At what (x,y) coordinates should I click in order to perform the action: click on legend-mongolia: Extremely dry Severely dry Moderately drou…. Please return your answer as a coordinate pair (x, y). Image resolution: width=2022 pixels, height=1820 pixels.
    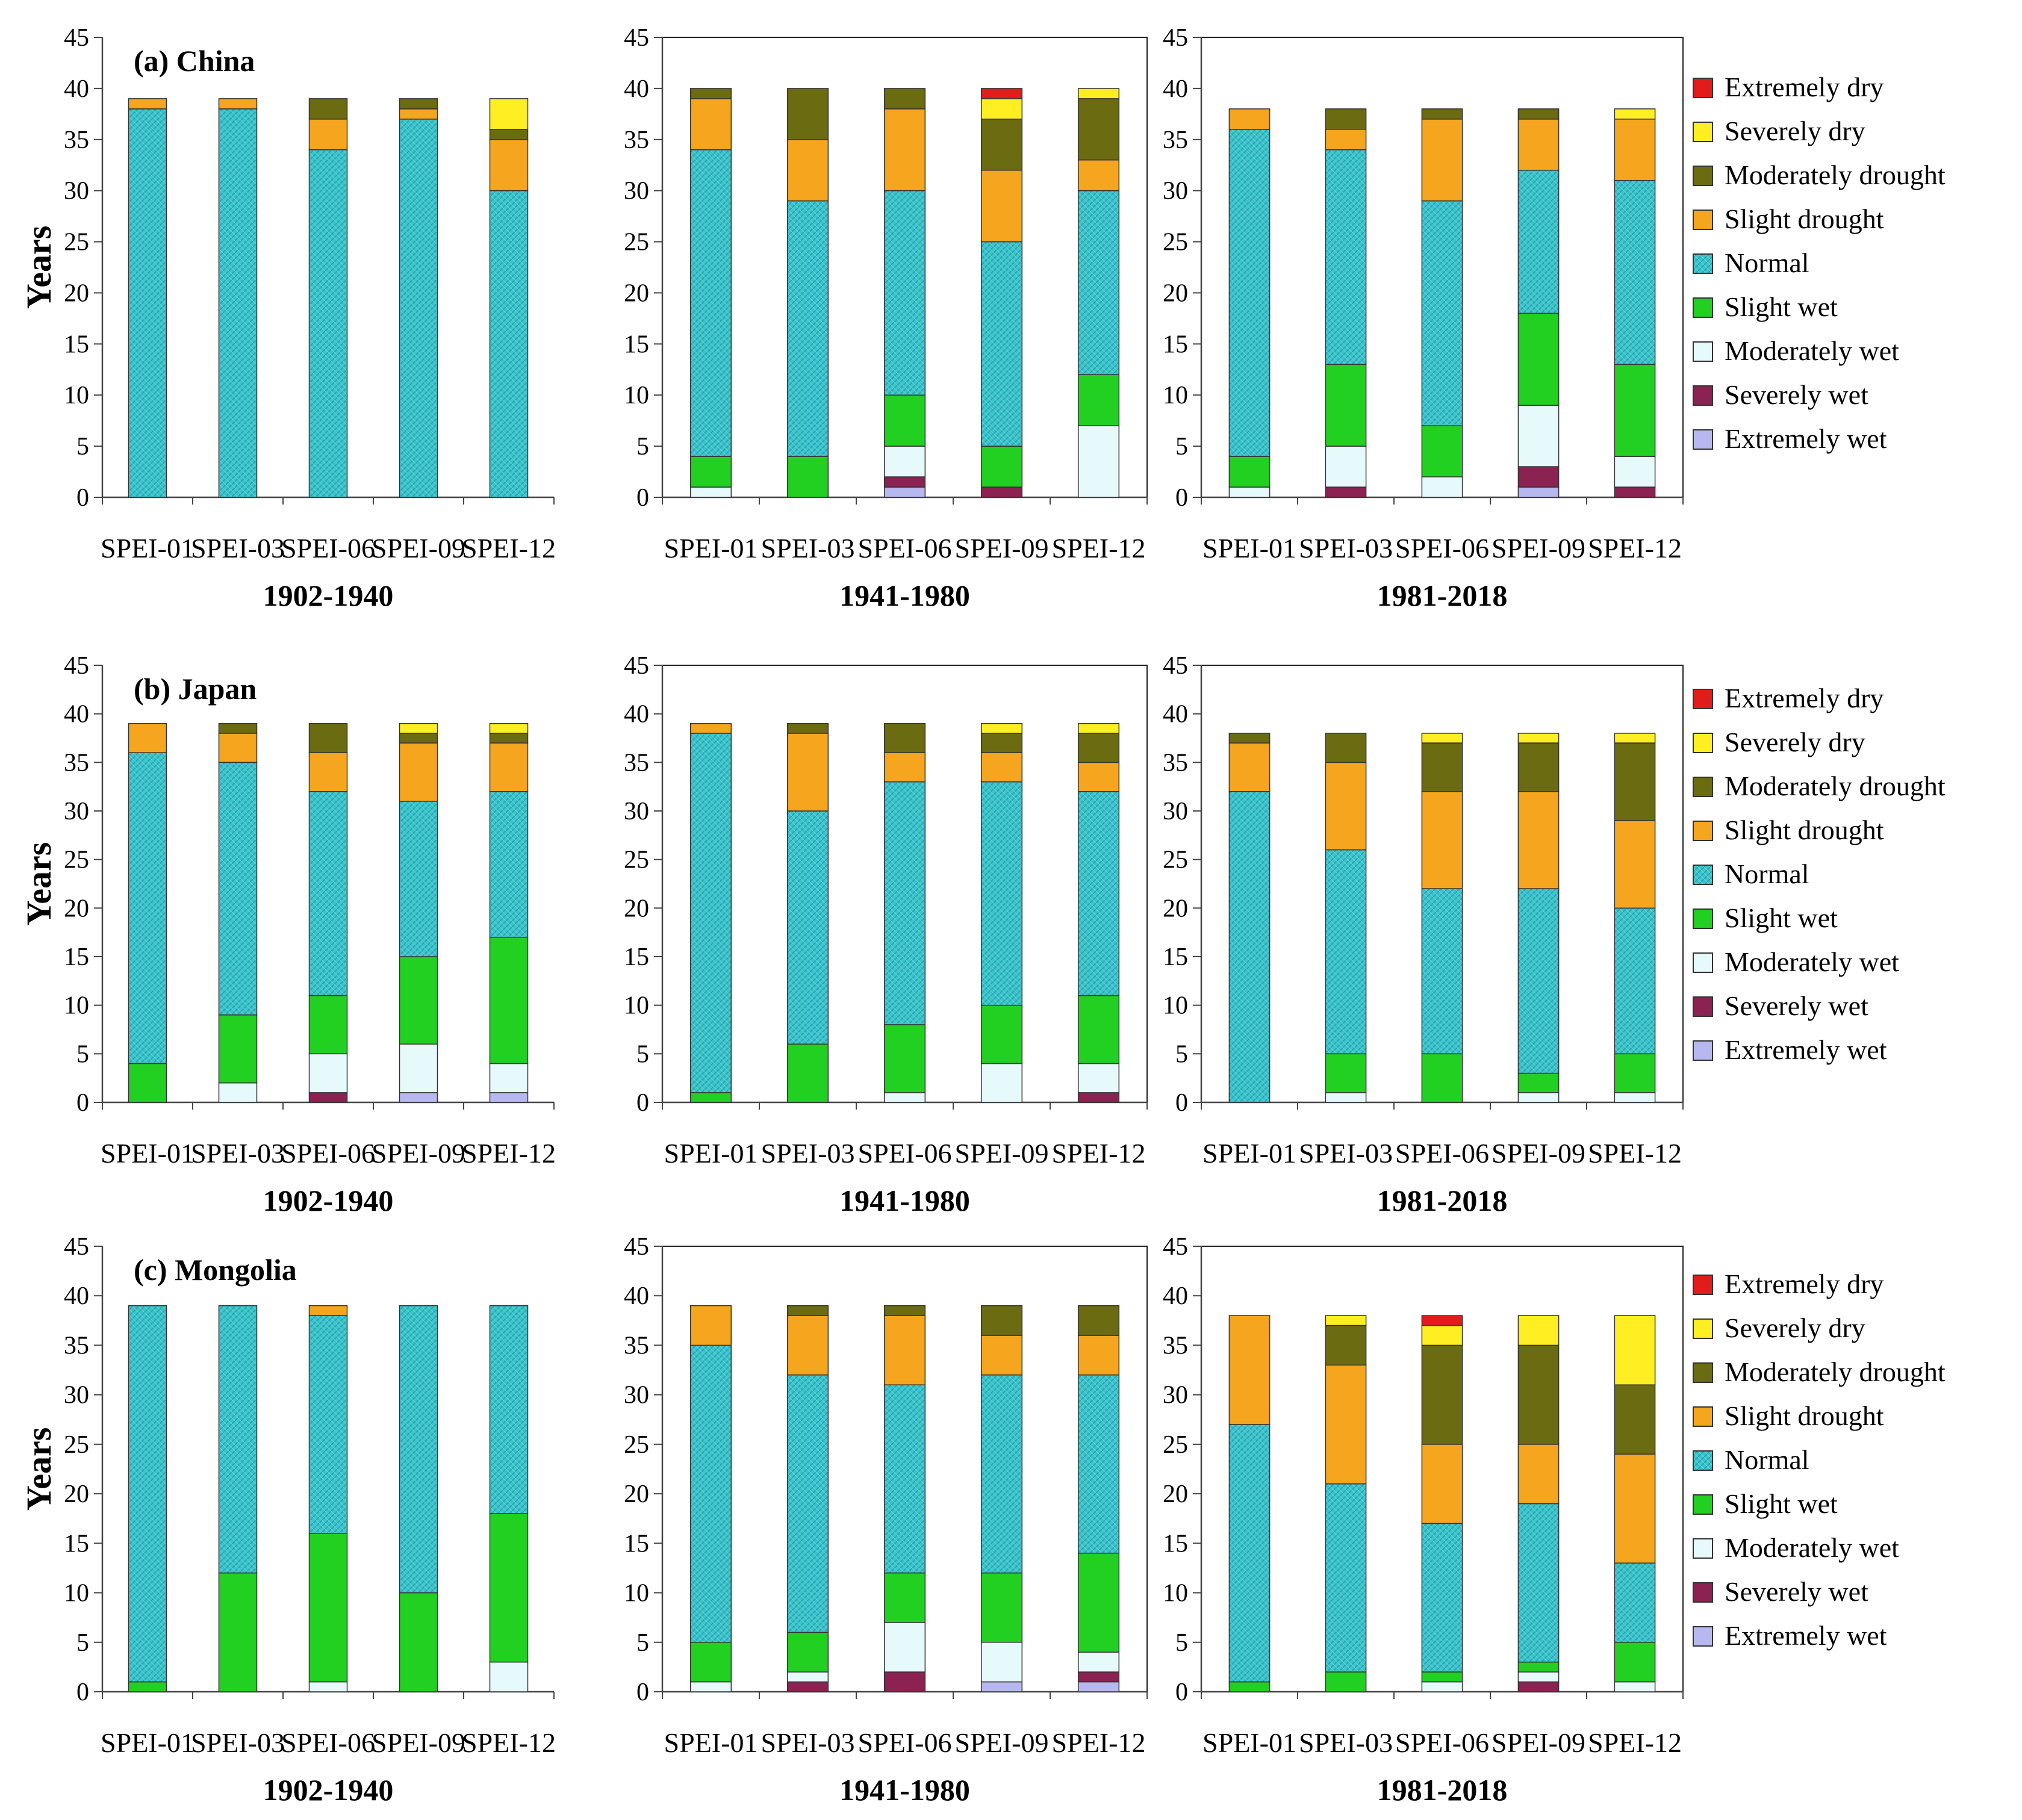
    Looking at the image, I should click on (1819, 1460).